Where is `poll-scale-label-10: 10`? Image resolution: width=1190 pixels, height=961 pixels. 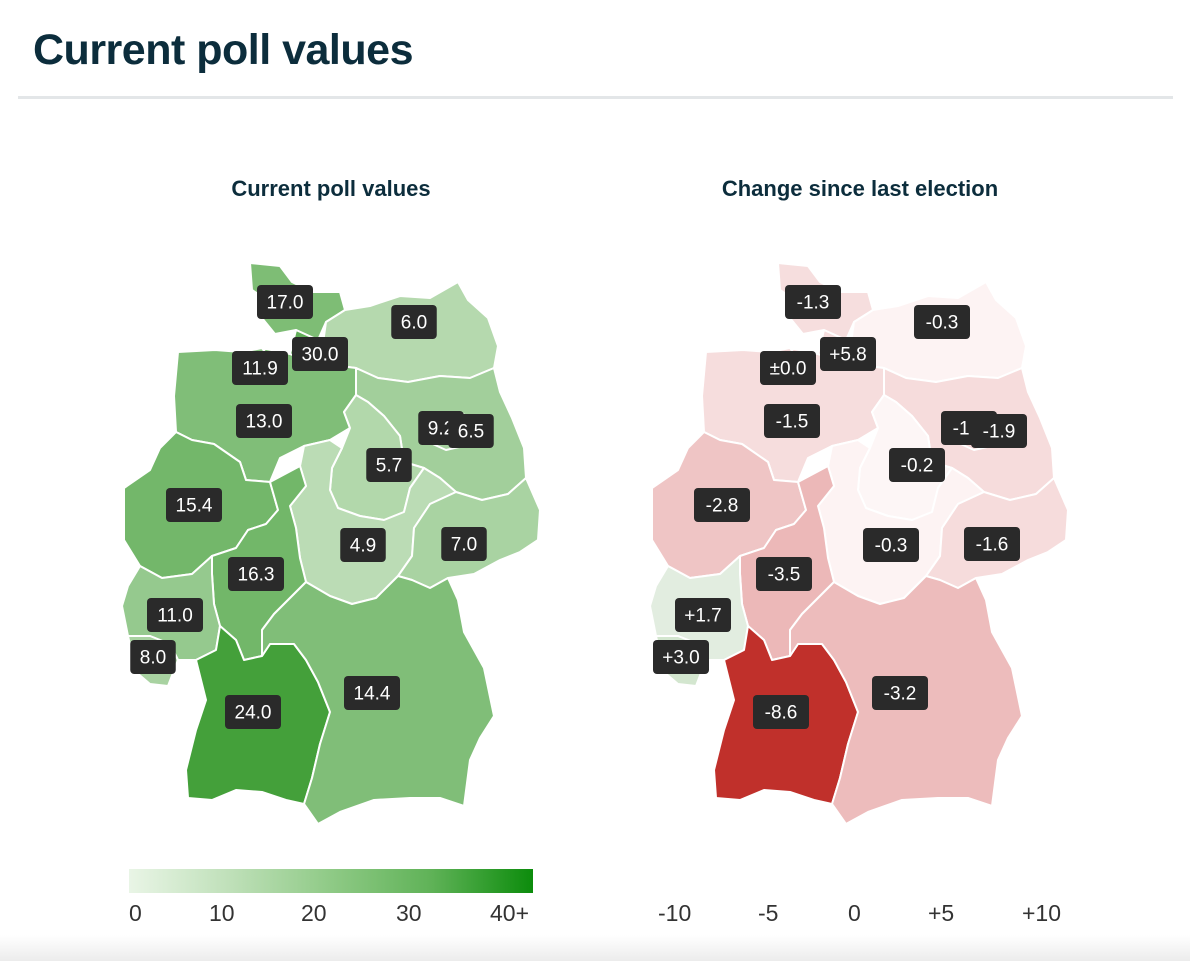 poll-scale-label-10: 10 is located at coordinates (222, 913).